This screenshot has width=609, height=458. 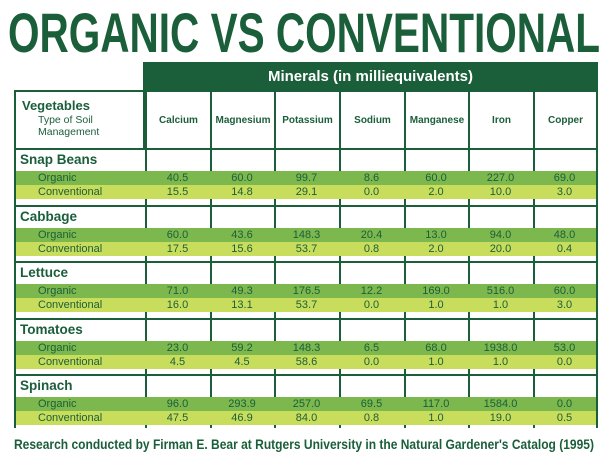 What do you see at coordinates (56, 105) in the screenshot?
I see `row-header-title: Vegetables` at bounding box center [56, 105].